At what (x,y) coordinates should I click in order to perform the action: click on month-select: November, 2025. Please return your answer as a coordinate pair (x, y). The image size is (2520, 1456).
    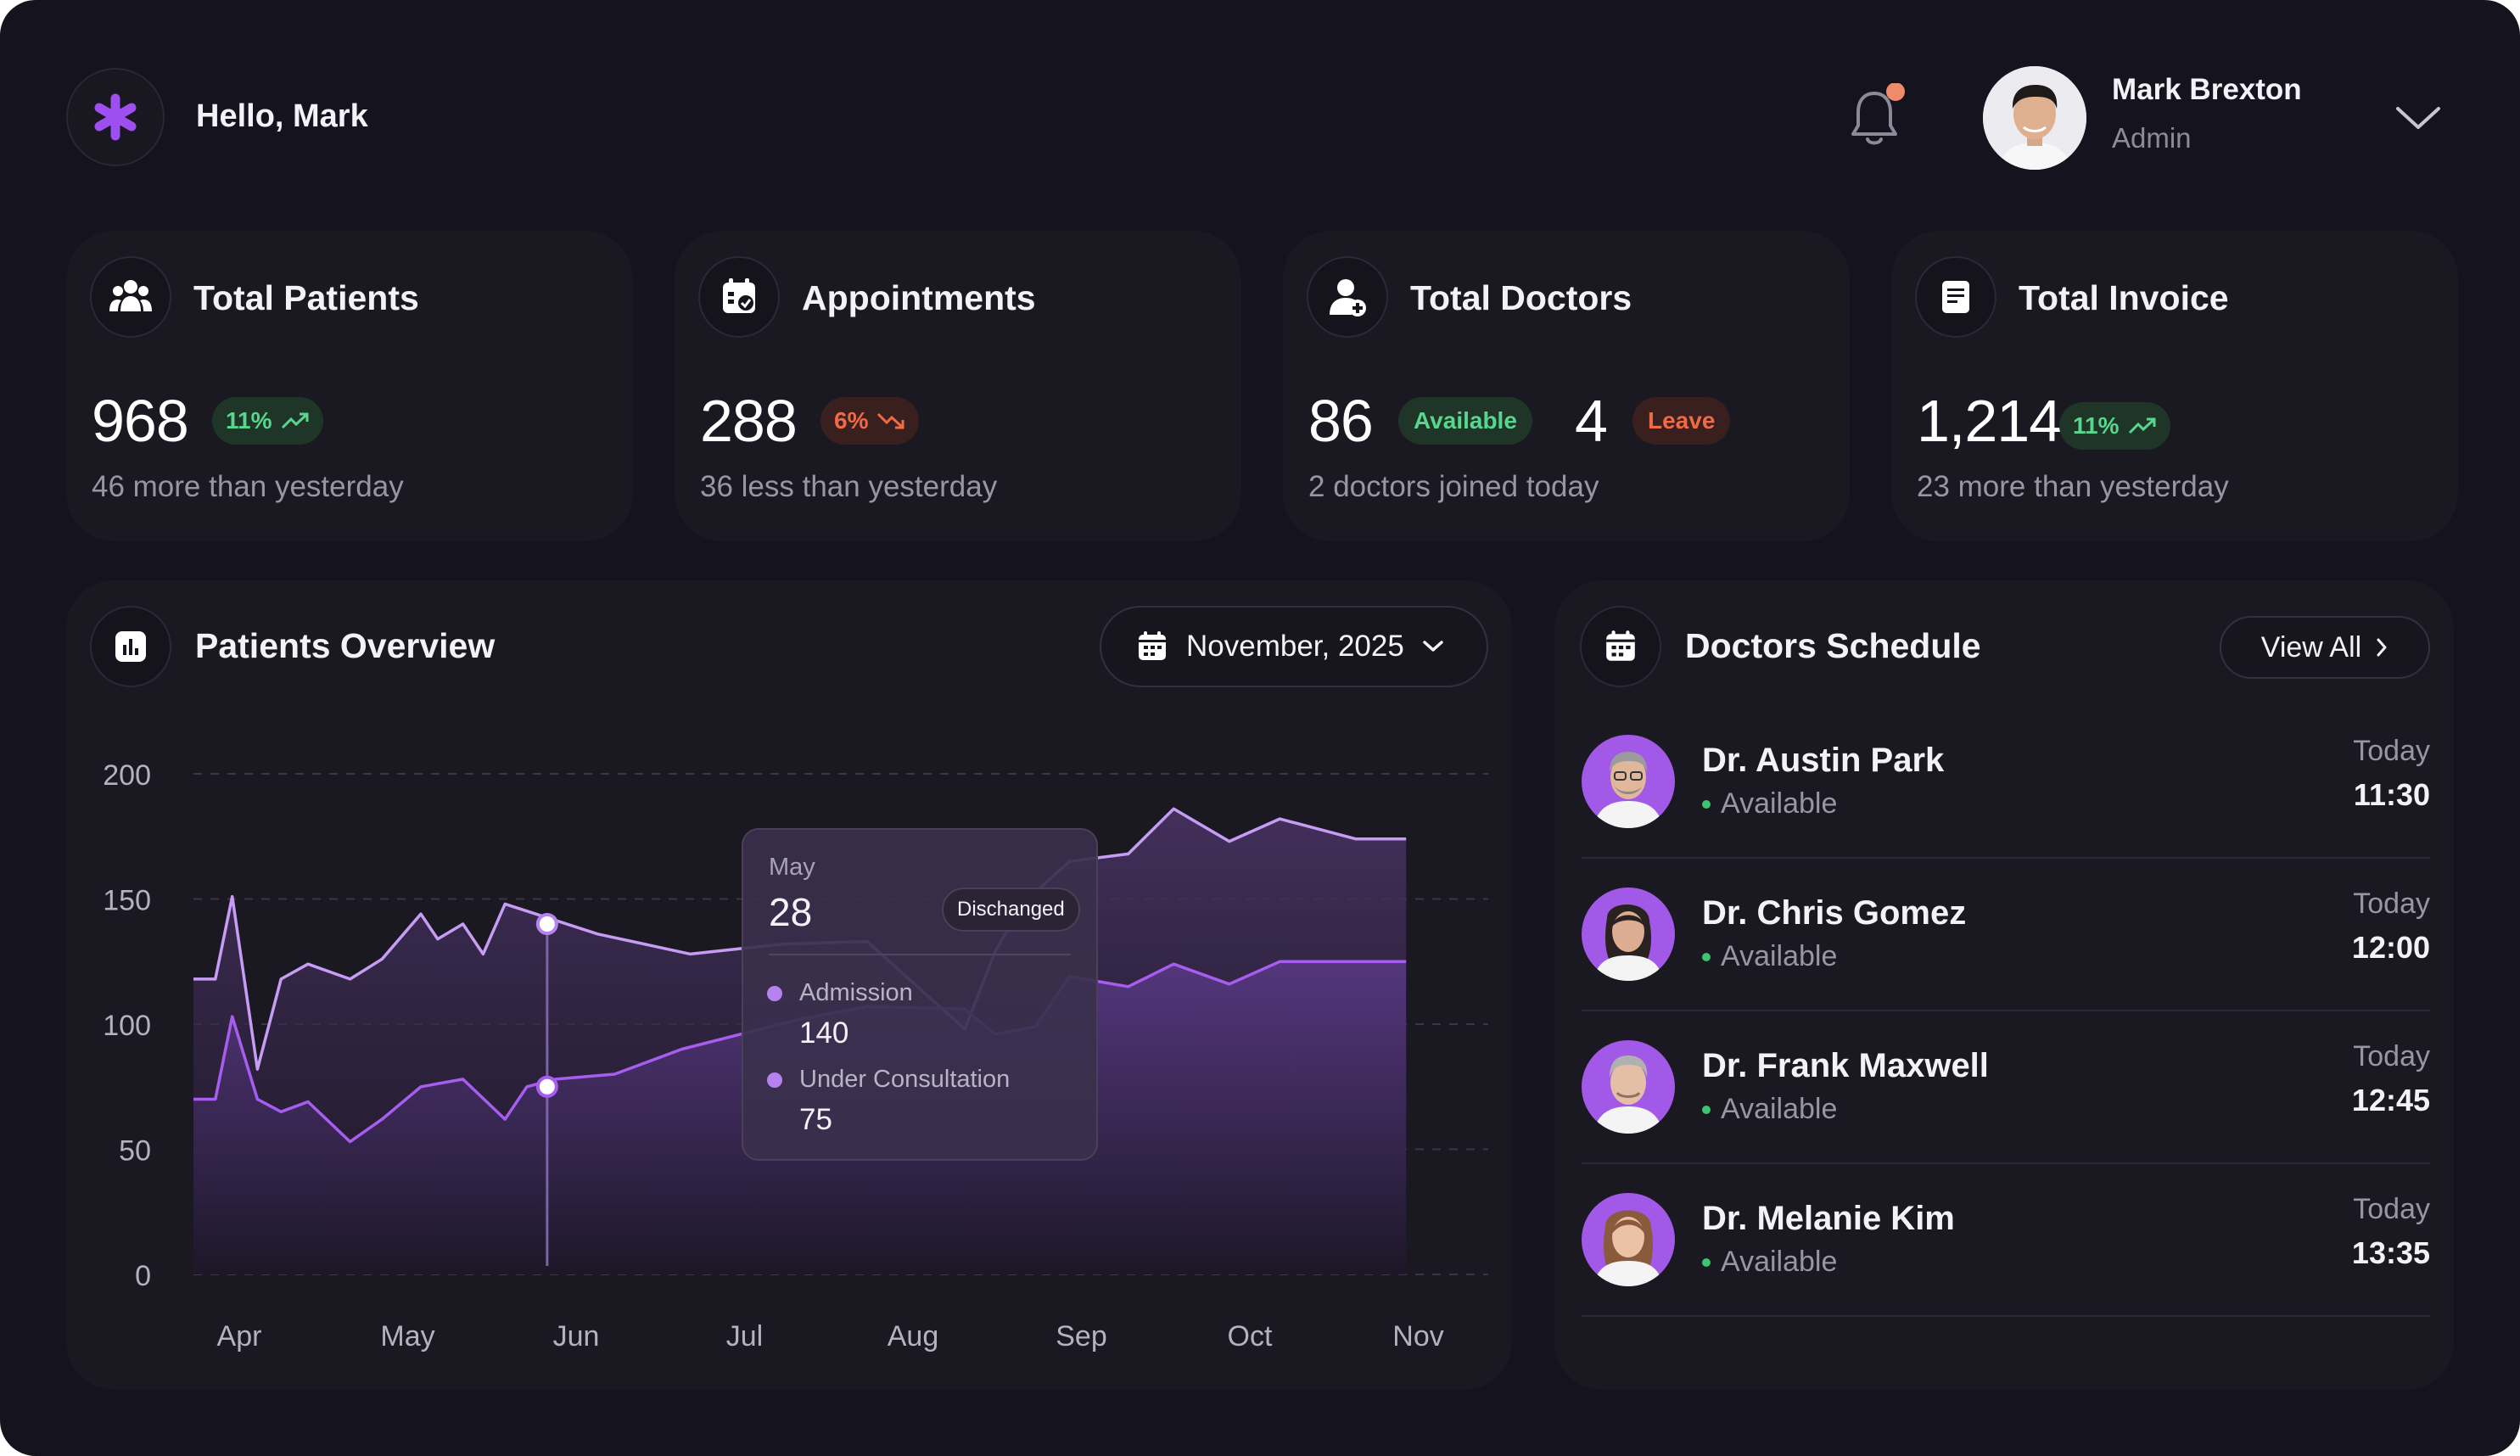
    Looking at the image, I should click on (1294, 646).